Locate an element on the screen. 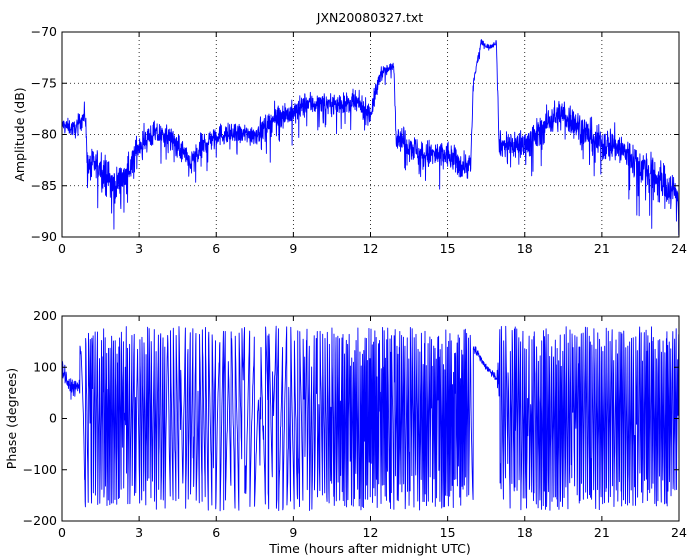 The width and height of the screenshot is (693, 560). y-tick-label: 200 is located at coordinates (45, 315).